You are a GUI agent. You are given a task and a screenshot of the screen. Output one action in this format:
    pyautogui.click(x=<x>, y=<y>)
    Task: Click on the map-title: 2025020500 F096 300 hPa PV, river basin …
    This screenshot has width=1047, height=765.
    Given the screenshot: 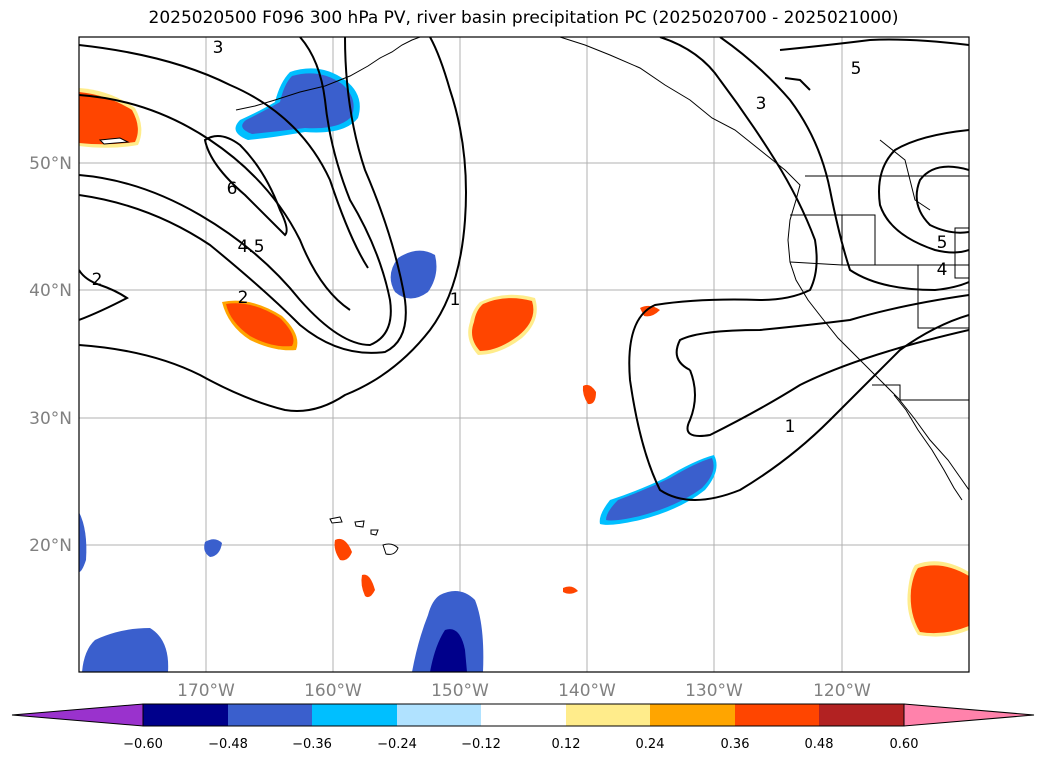 What is the action you would take?
    pyautogui.click(x=523, y=18)
    